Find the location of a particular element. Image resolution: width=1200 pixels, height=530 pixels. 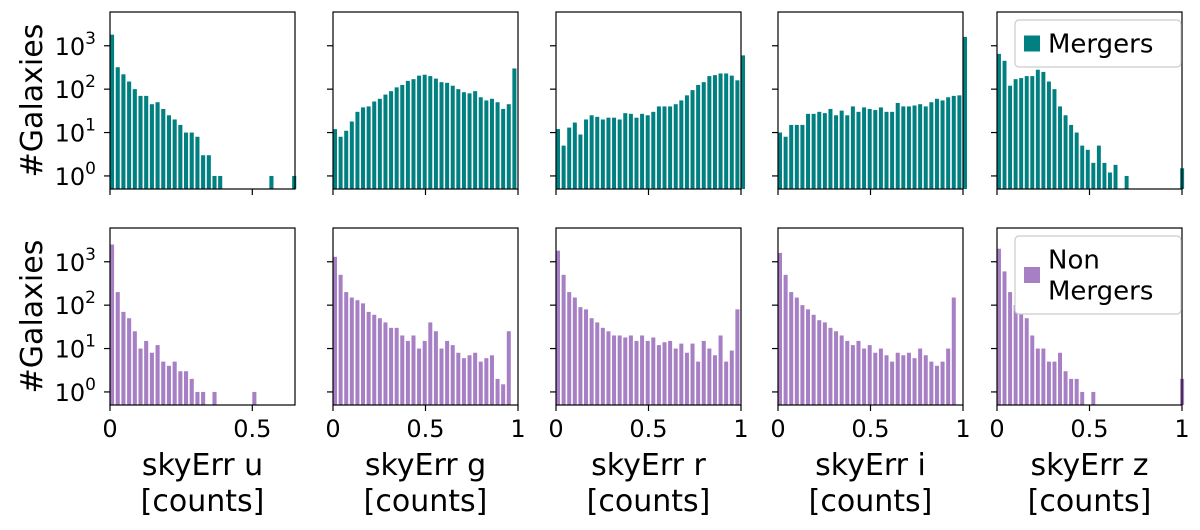

mergers-panel-z: Mergers is located at coordinates (1088, 103).